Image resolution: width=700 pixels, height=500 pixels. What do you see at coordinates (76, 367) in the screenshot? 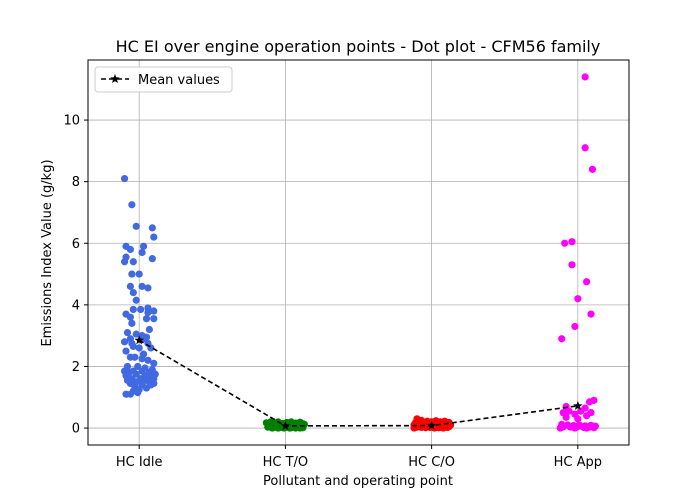
I see `y-tick-label: 2` at bounding box center [76, 367].